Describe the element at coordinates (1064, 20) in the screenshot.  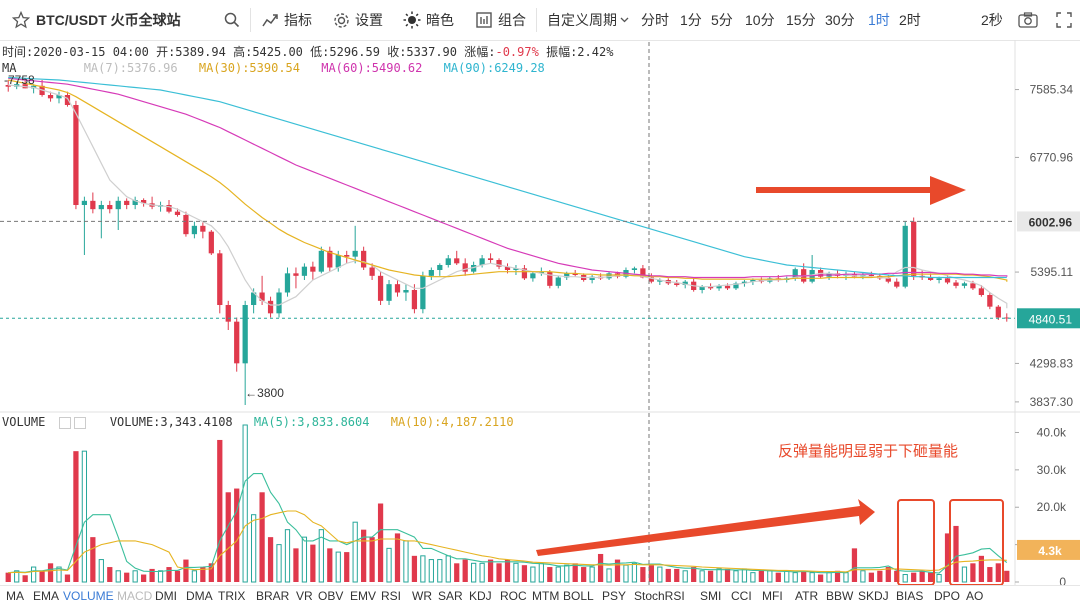
I see `fullscreen-icon` at that location.